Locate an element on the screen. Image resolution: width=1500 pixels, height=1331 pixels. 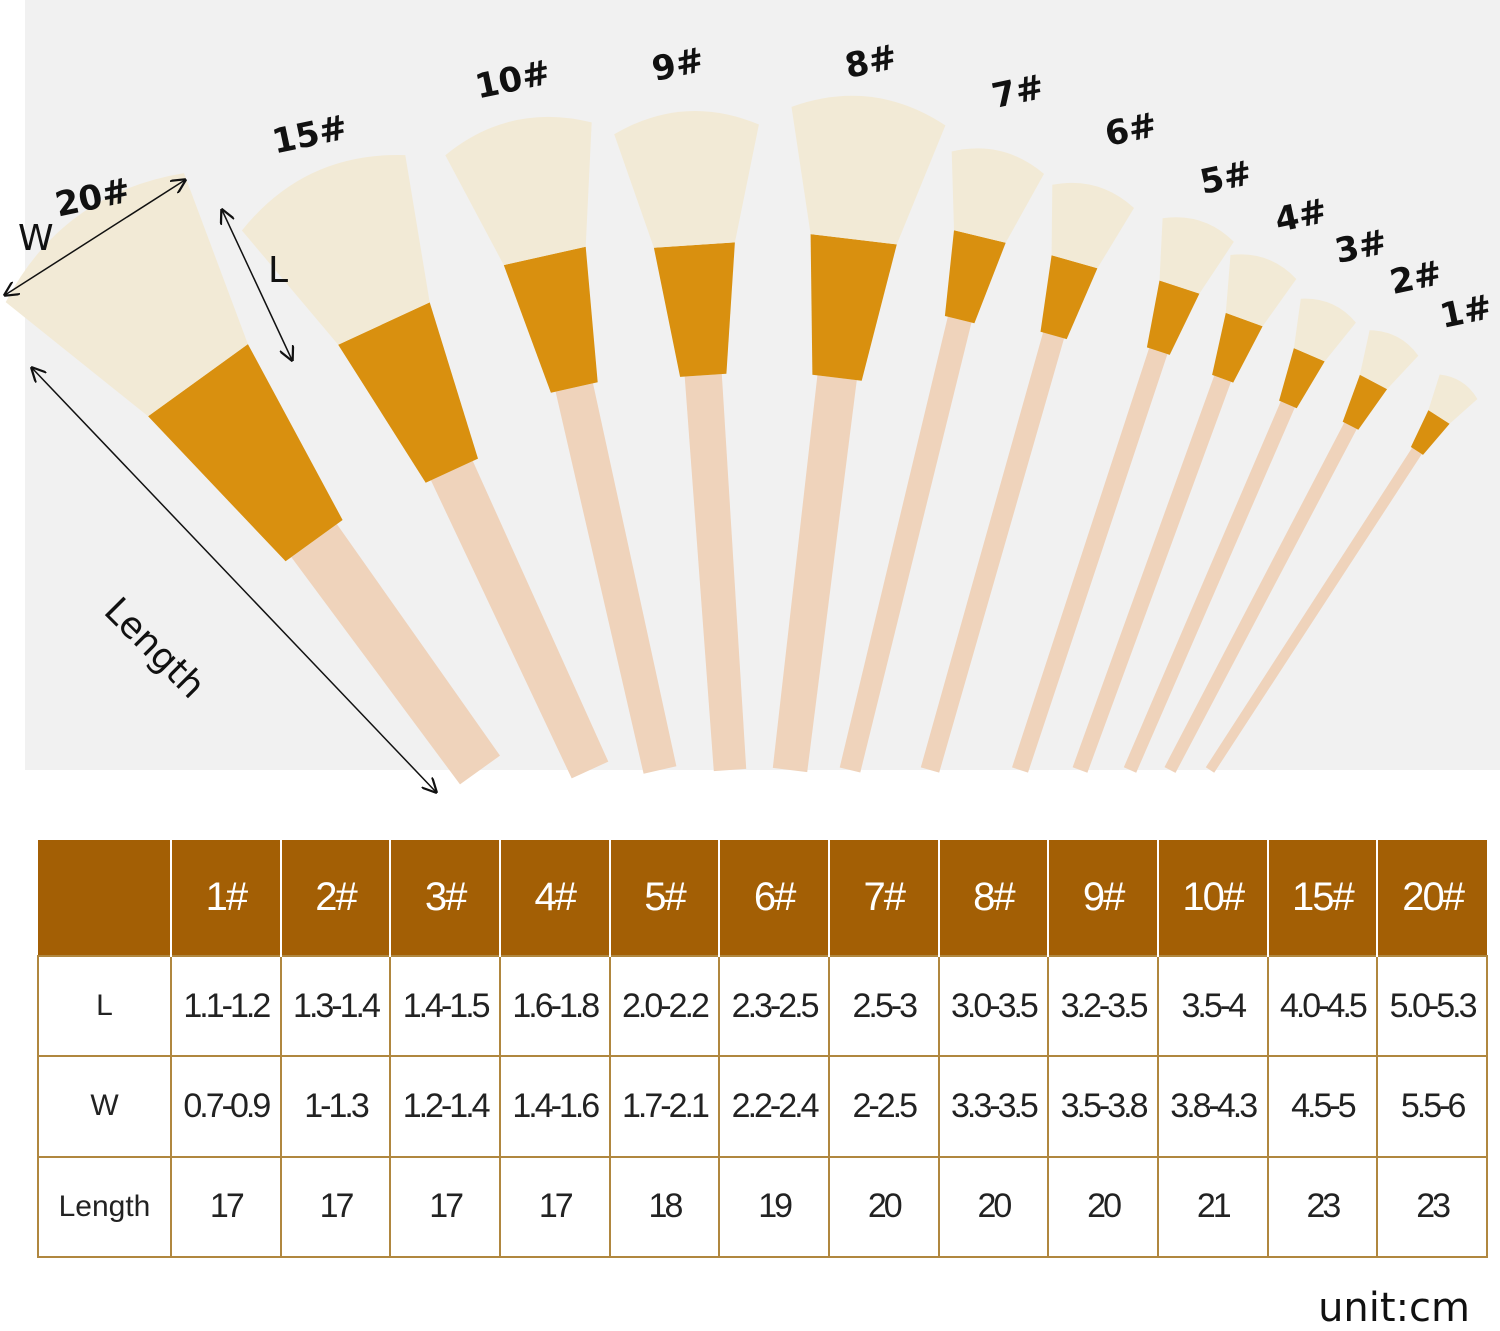
column-header: 5# is located at coordinates (664, 898).